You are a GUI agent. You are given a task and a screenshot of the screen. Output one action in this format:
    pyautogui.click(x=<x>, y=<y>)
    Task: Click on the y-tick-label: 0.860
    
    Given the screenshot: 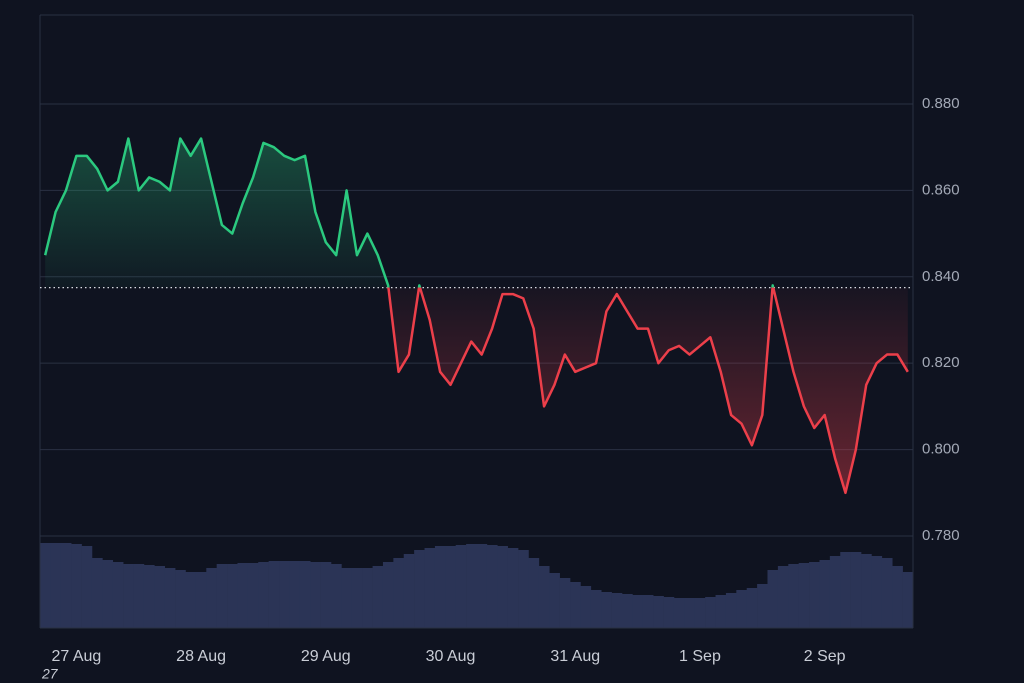 What is the action you would take?
    pyautogui.click(x=941, y=189)
    